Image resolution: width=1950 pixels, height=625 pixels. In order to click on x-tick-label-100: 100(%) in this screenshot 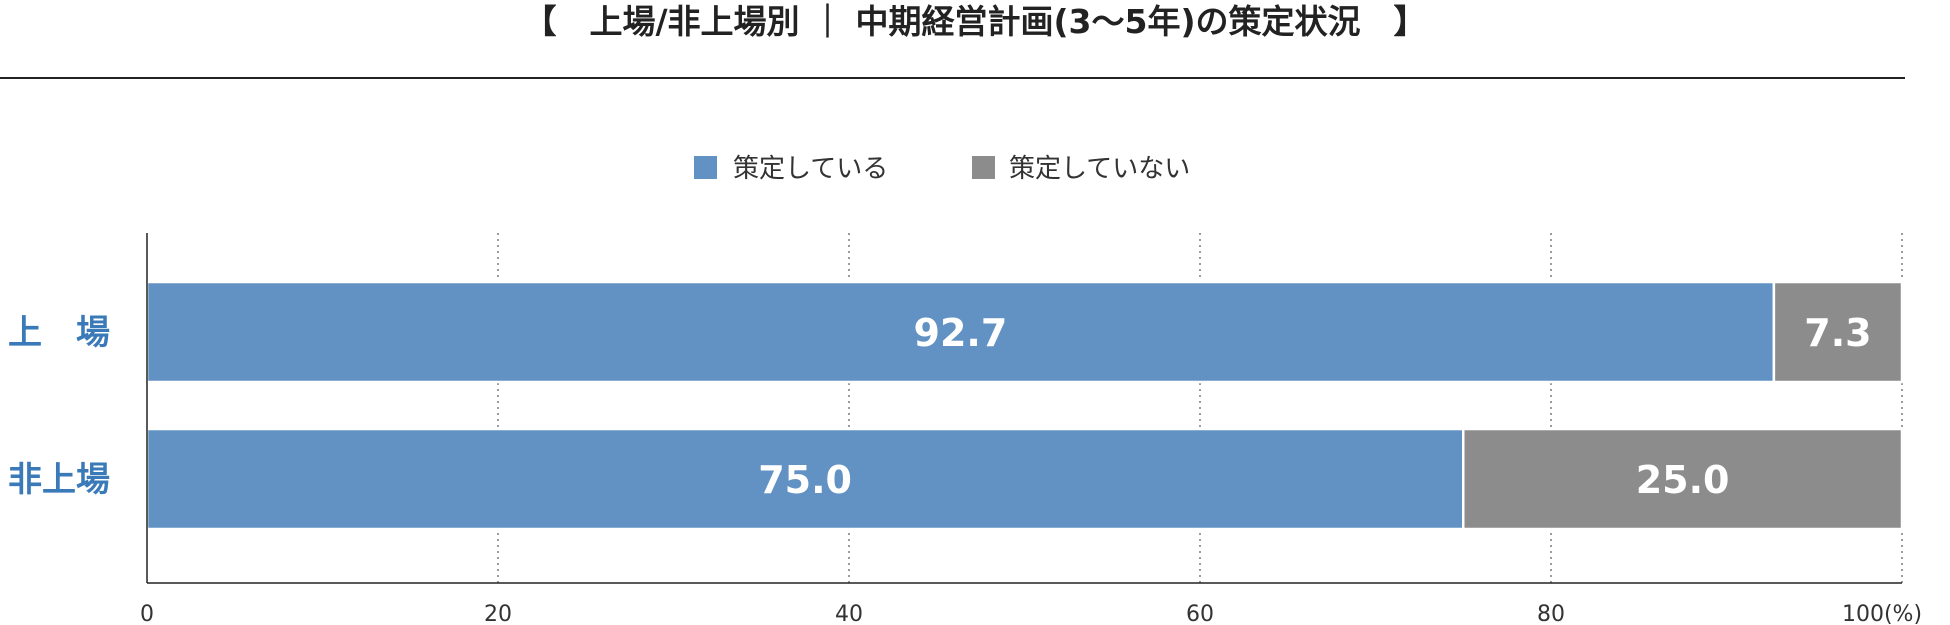, I will do `click(1882, 613)`.